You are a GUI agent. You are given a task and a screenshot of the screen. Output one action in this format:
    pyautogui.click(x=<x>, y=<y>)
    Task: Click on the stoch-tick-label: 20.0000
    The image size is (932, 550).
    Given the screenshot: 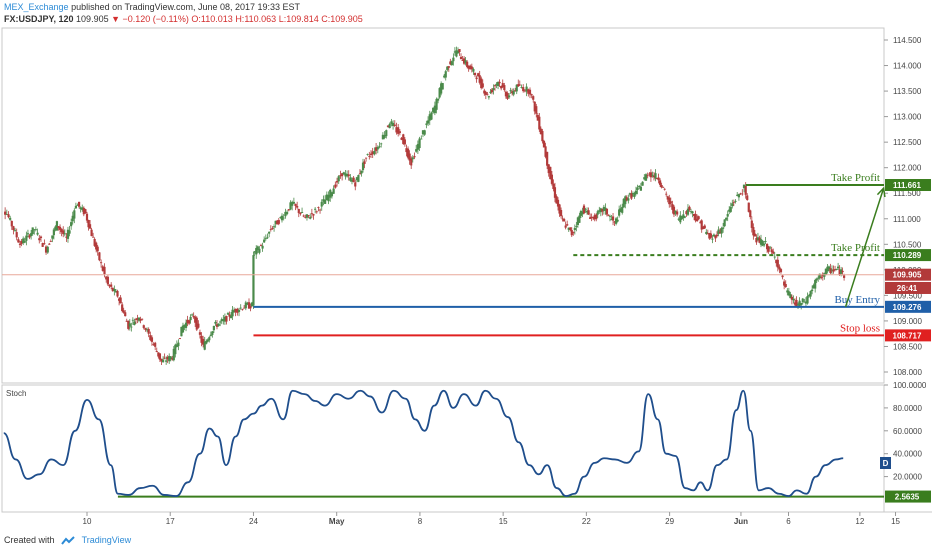 What is the action you would take?
    pyautogui.click(x=907, y=477)
    